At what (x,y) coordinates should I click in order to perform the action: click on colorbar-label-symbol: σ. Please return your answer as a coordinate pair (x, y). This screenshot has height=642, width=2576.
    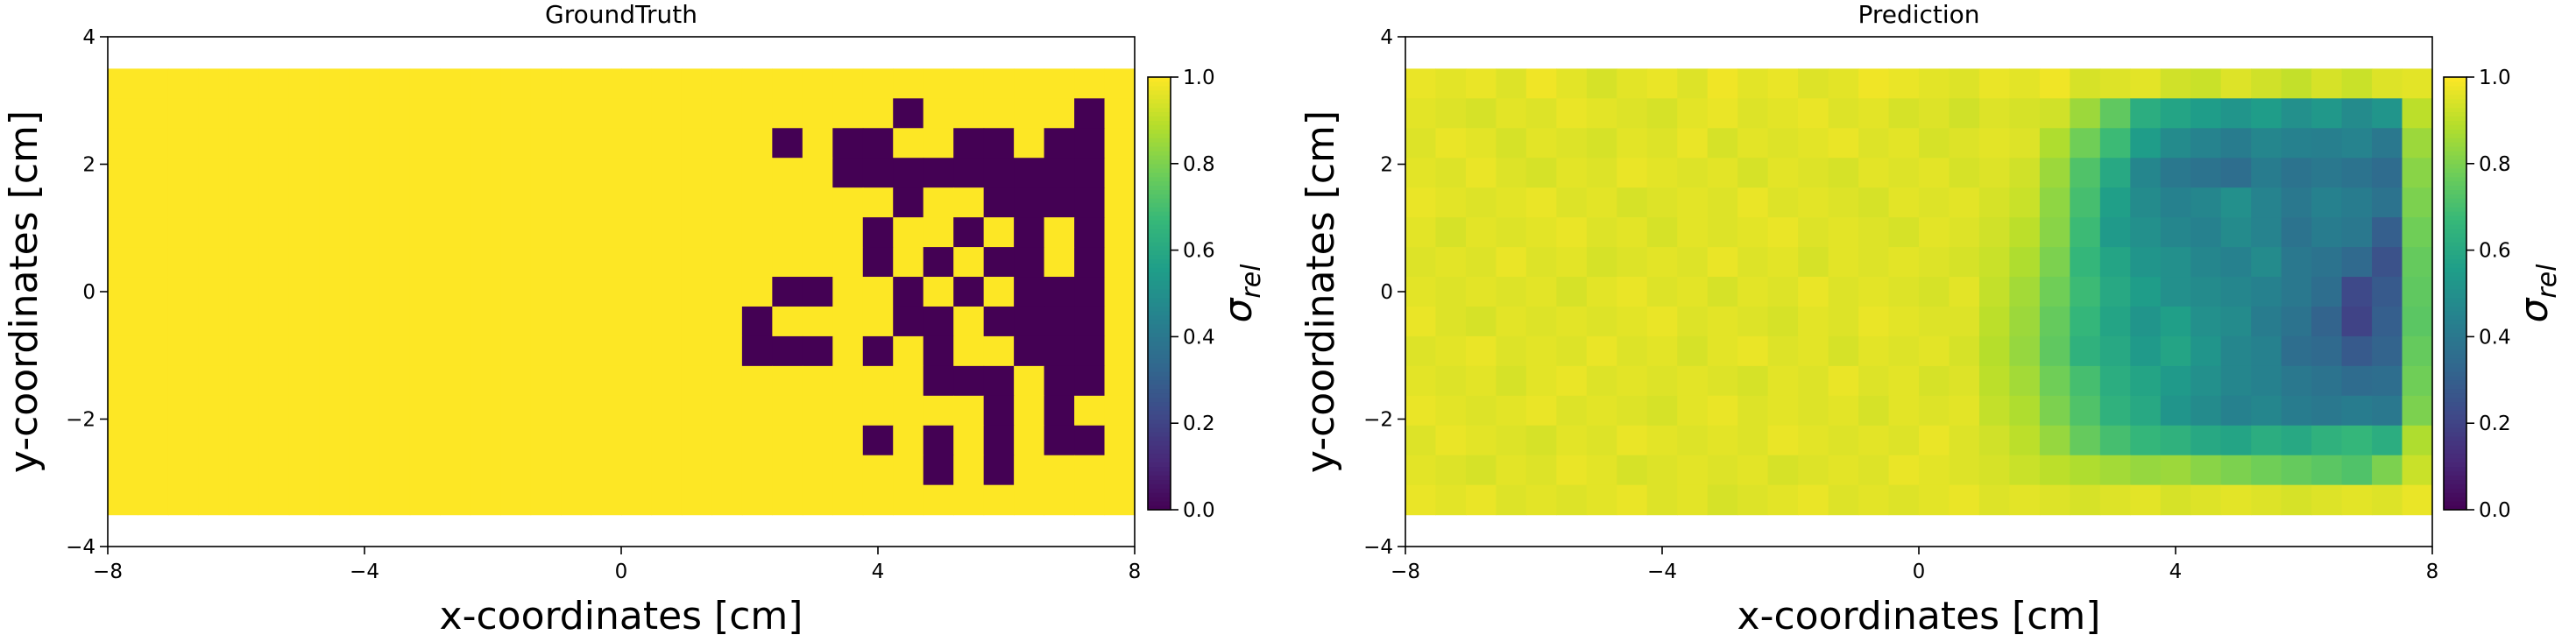
    Looking at the image, I should click on (2534, 310).